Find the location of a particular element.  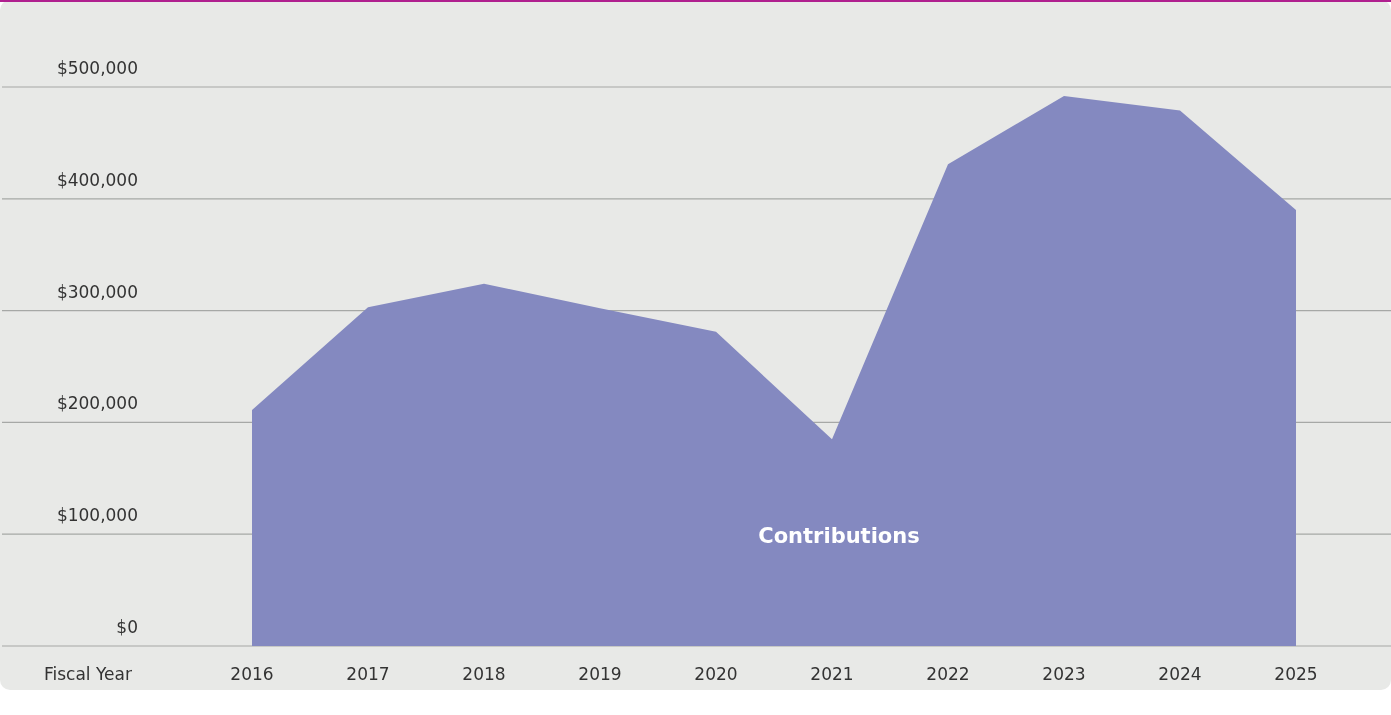

x-tick-label: 2017 is located at coordinates (368, 674).